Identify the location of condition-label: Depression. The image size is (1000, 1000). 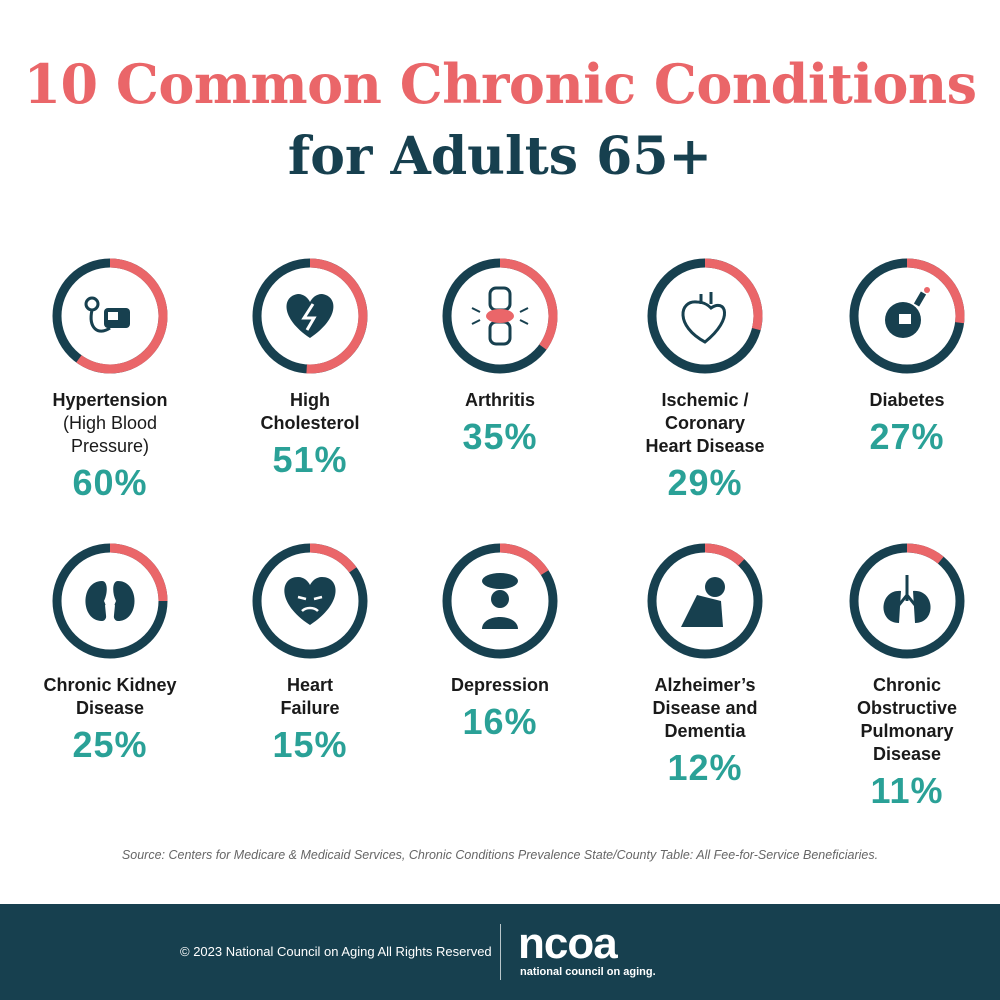
(500, 685).